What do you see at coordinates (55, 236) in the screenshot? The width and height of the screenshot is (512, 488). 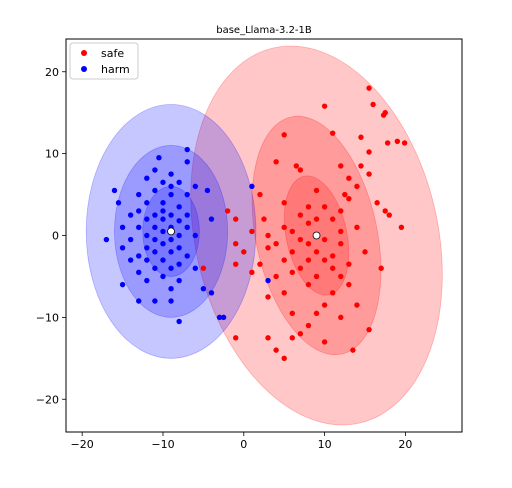 I see `y-tick-label: 0` at bounding box center [55, 236].